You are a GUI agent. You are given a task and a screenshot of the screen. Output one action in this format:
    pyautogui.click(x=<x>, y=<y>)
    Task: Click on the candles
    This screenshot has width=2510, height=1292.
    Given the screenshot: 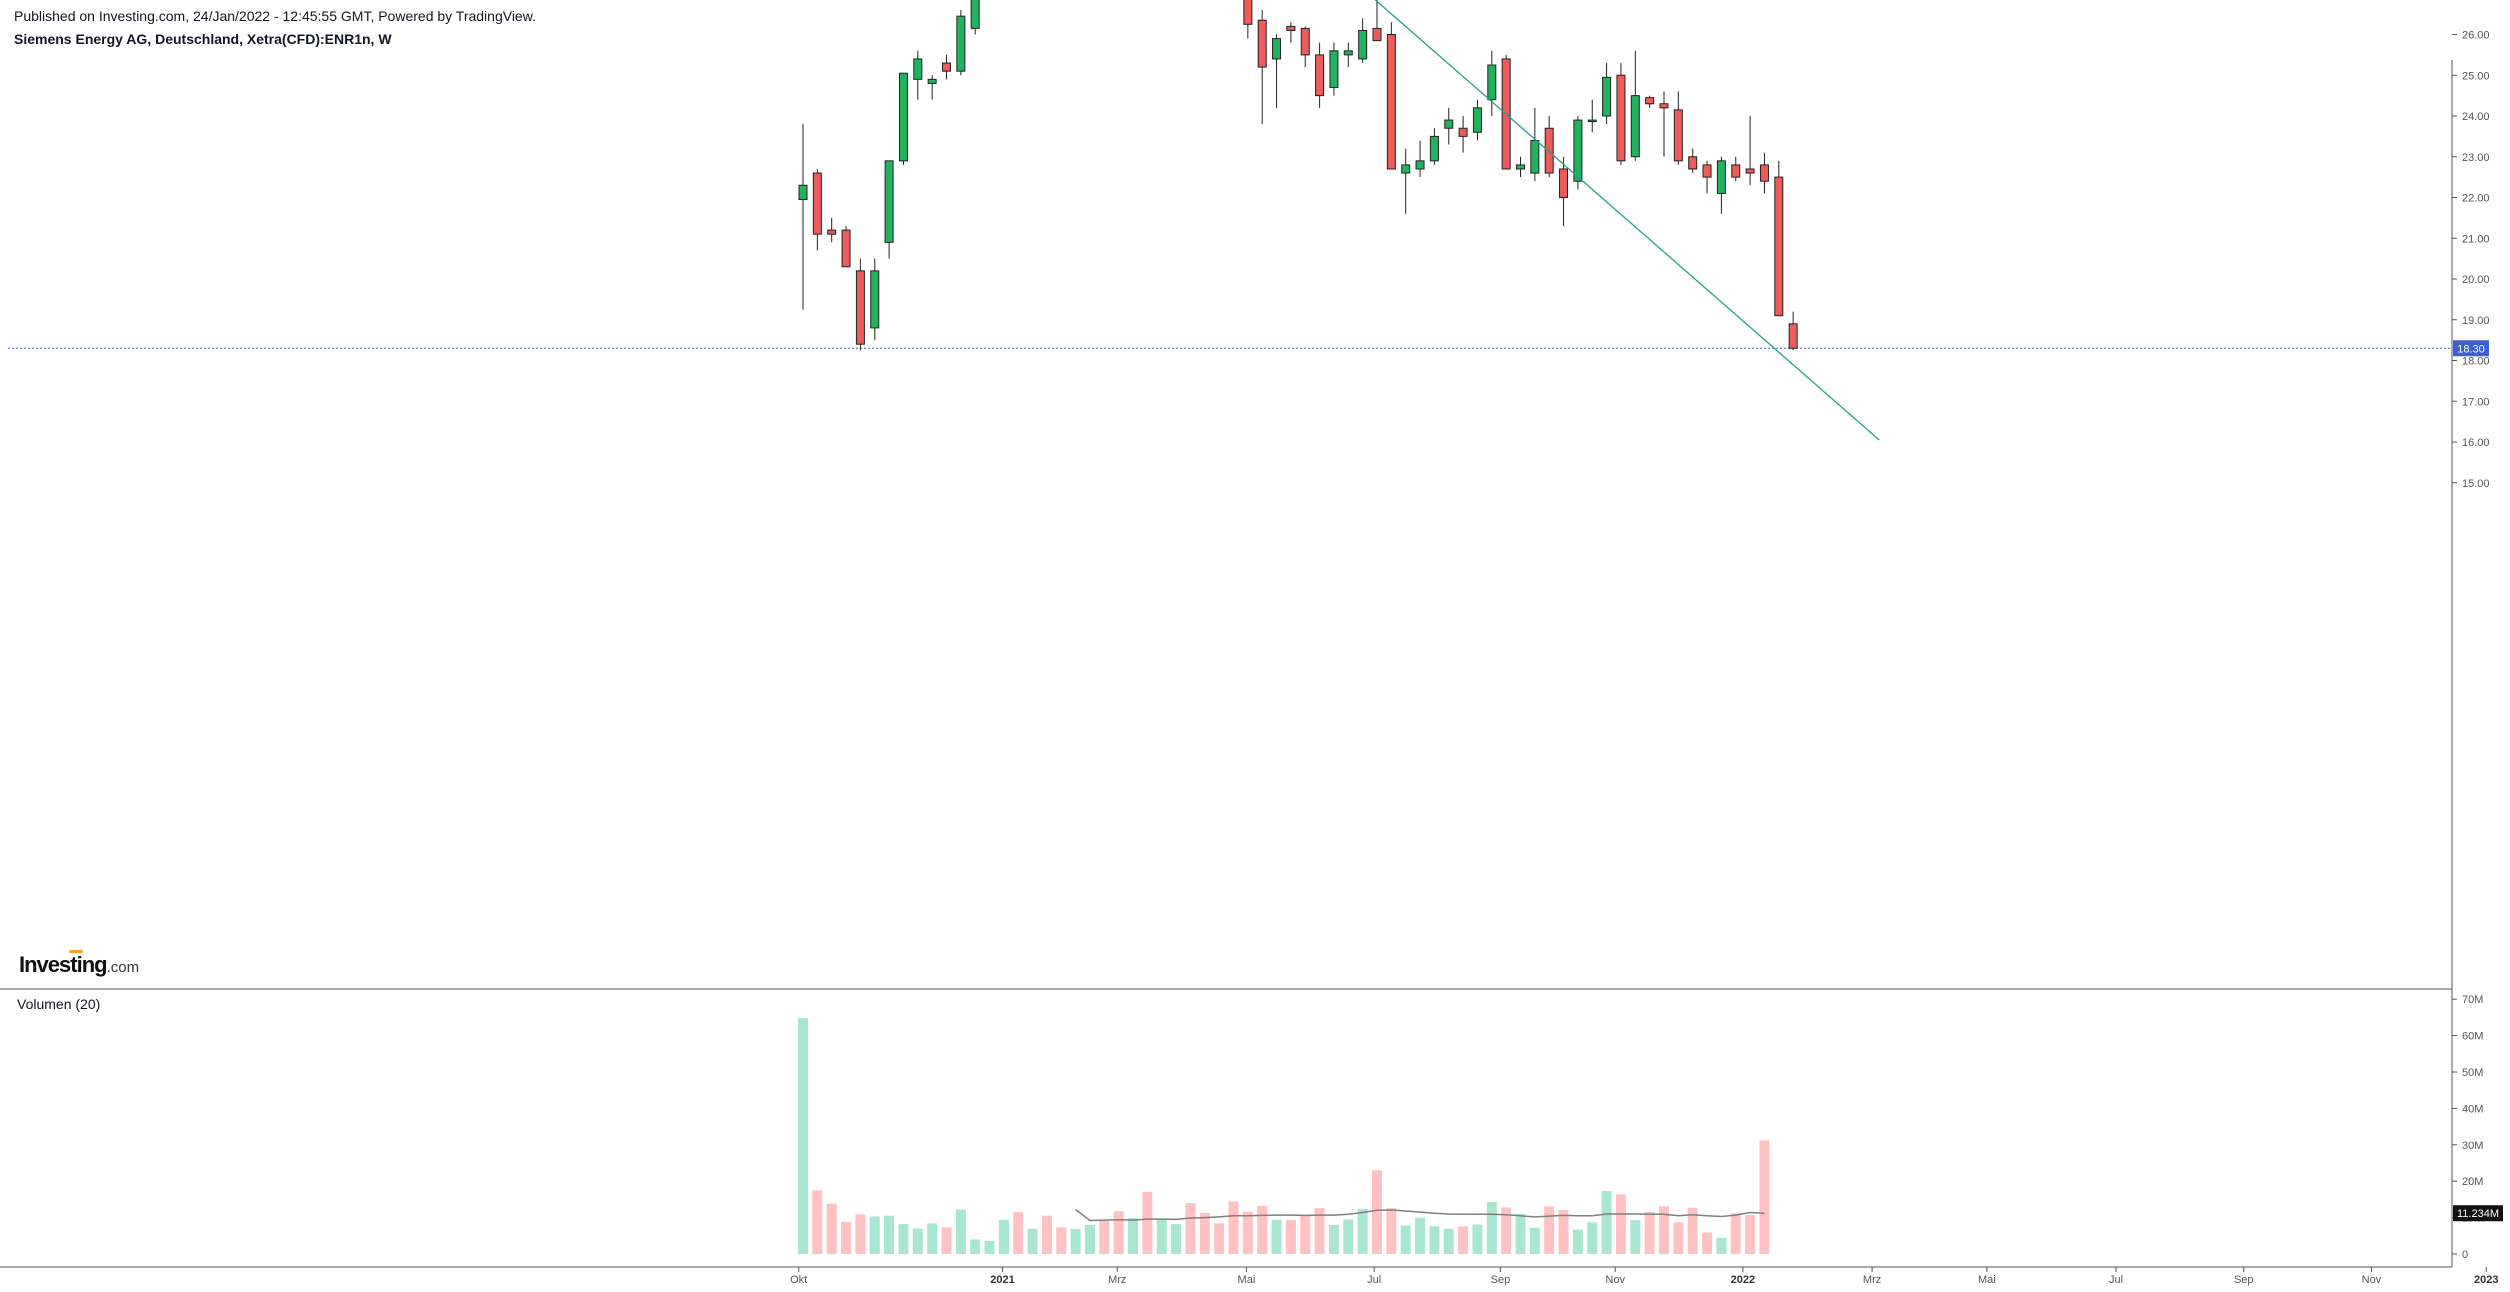 What is the action you would take?
    pyautogui.click(x=1298, y=175)
    